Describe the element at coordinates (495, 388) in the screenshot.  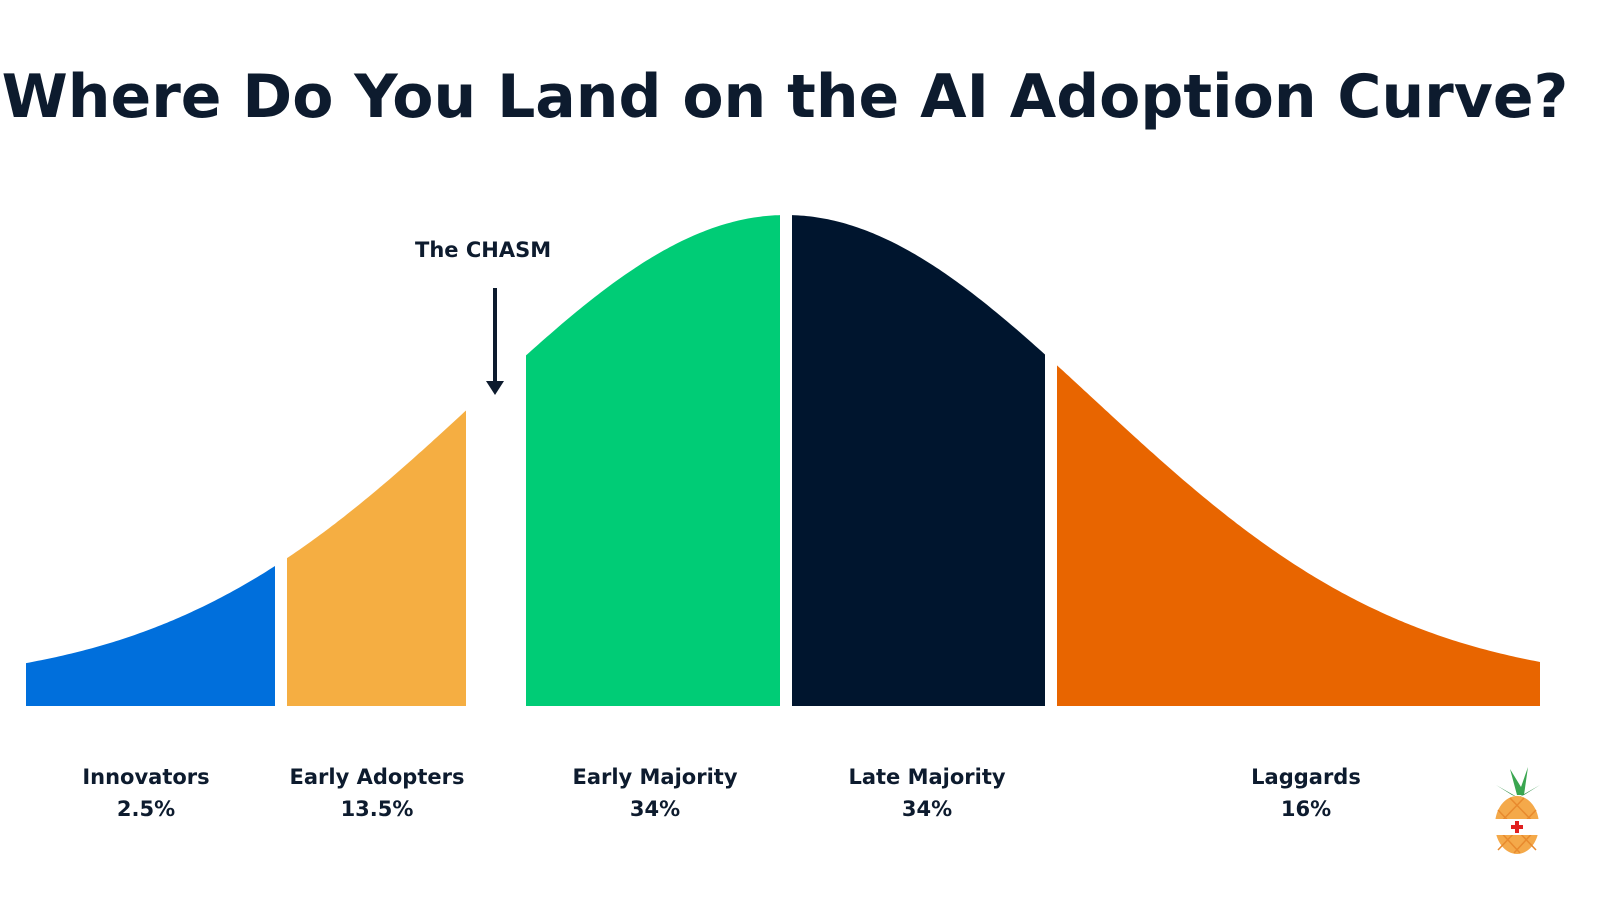
I see `chasm-arrow-head` at that location.